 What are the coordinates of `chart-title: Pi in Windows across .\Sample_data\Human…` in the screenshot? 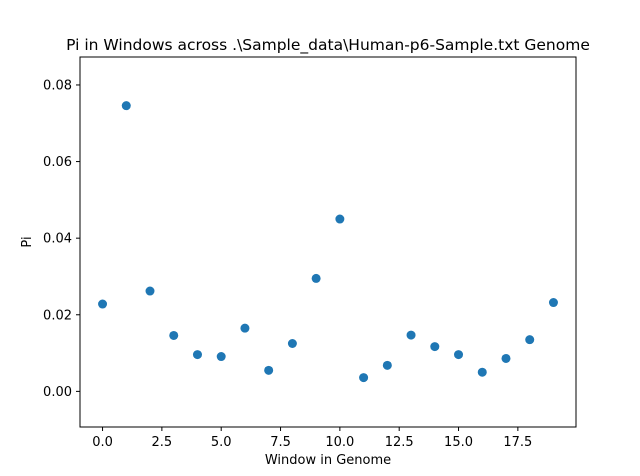 It's located at (328, 45).